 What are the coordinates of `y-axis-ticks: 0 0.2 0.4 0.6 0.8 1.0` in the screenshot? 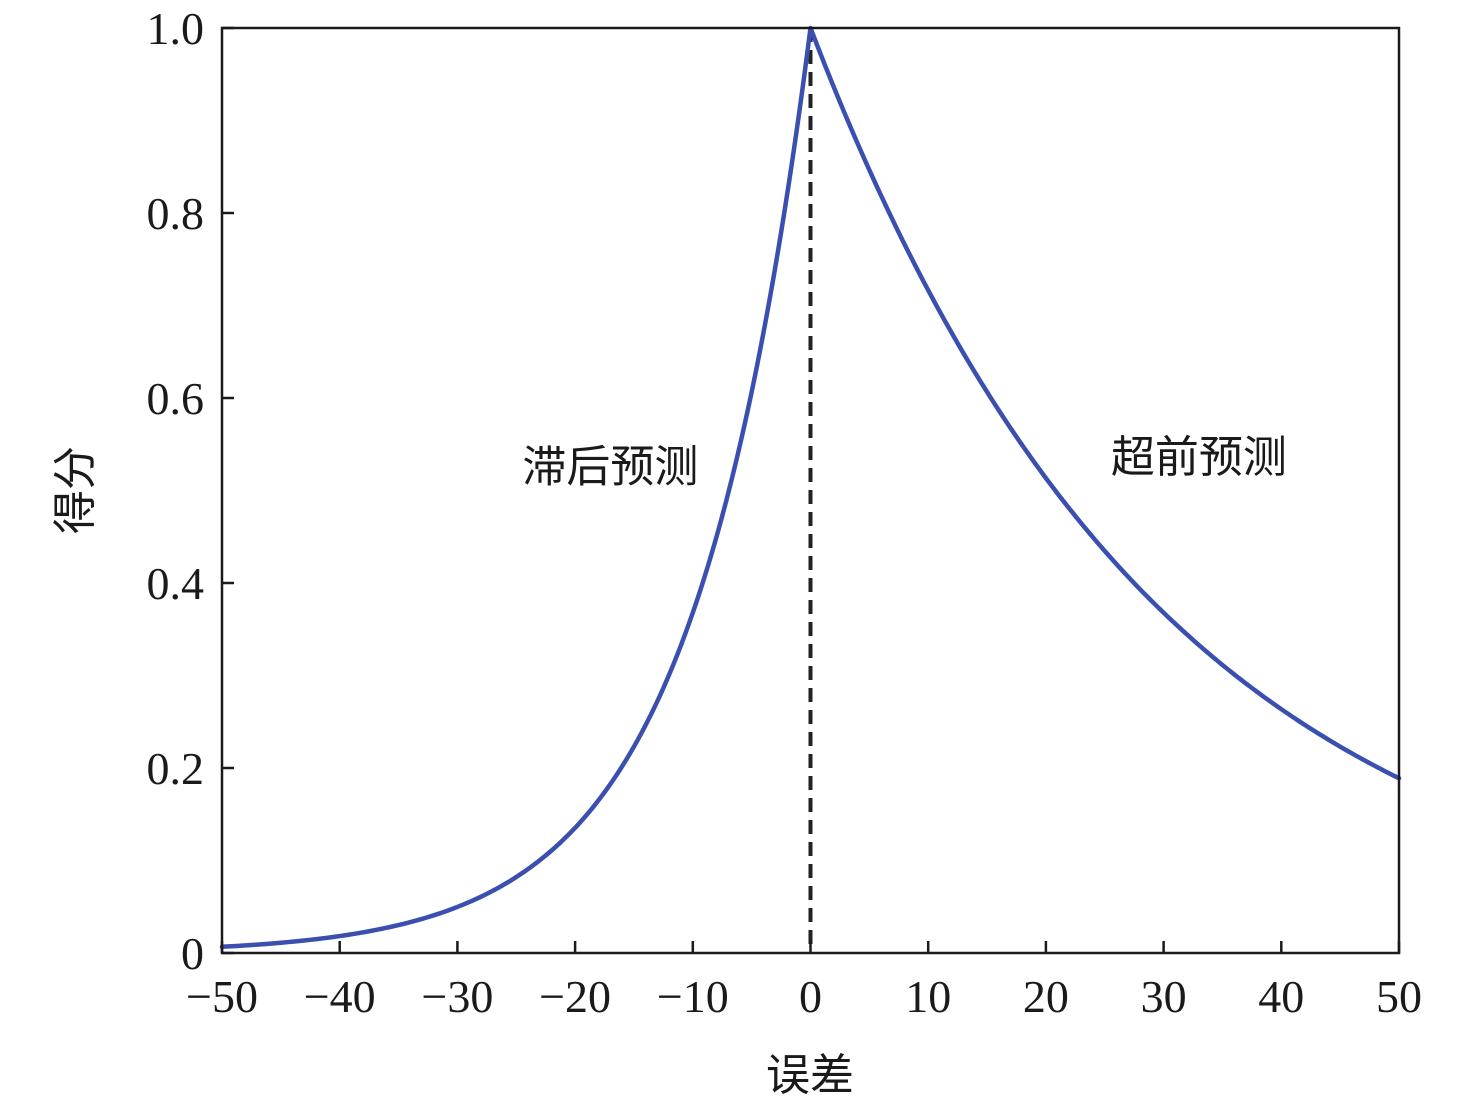 It's located at (190, 491).